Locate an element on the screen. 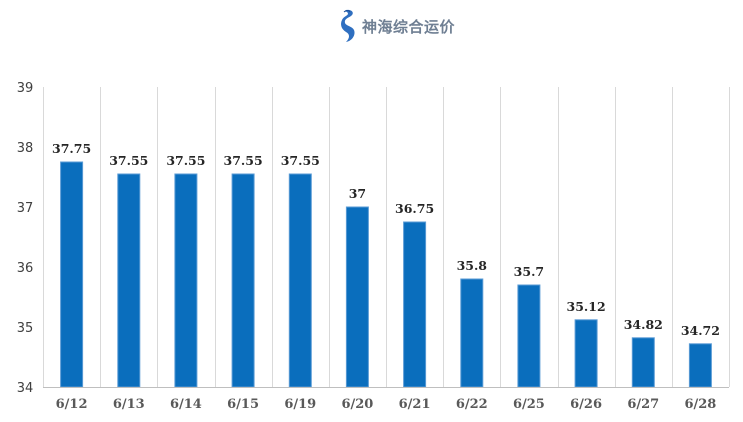 The width and height of the screenshot is (743, 422). x-tick-label: 6/22 is located at coordinates (472, 404).